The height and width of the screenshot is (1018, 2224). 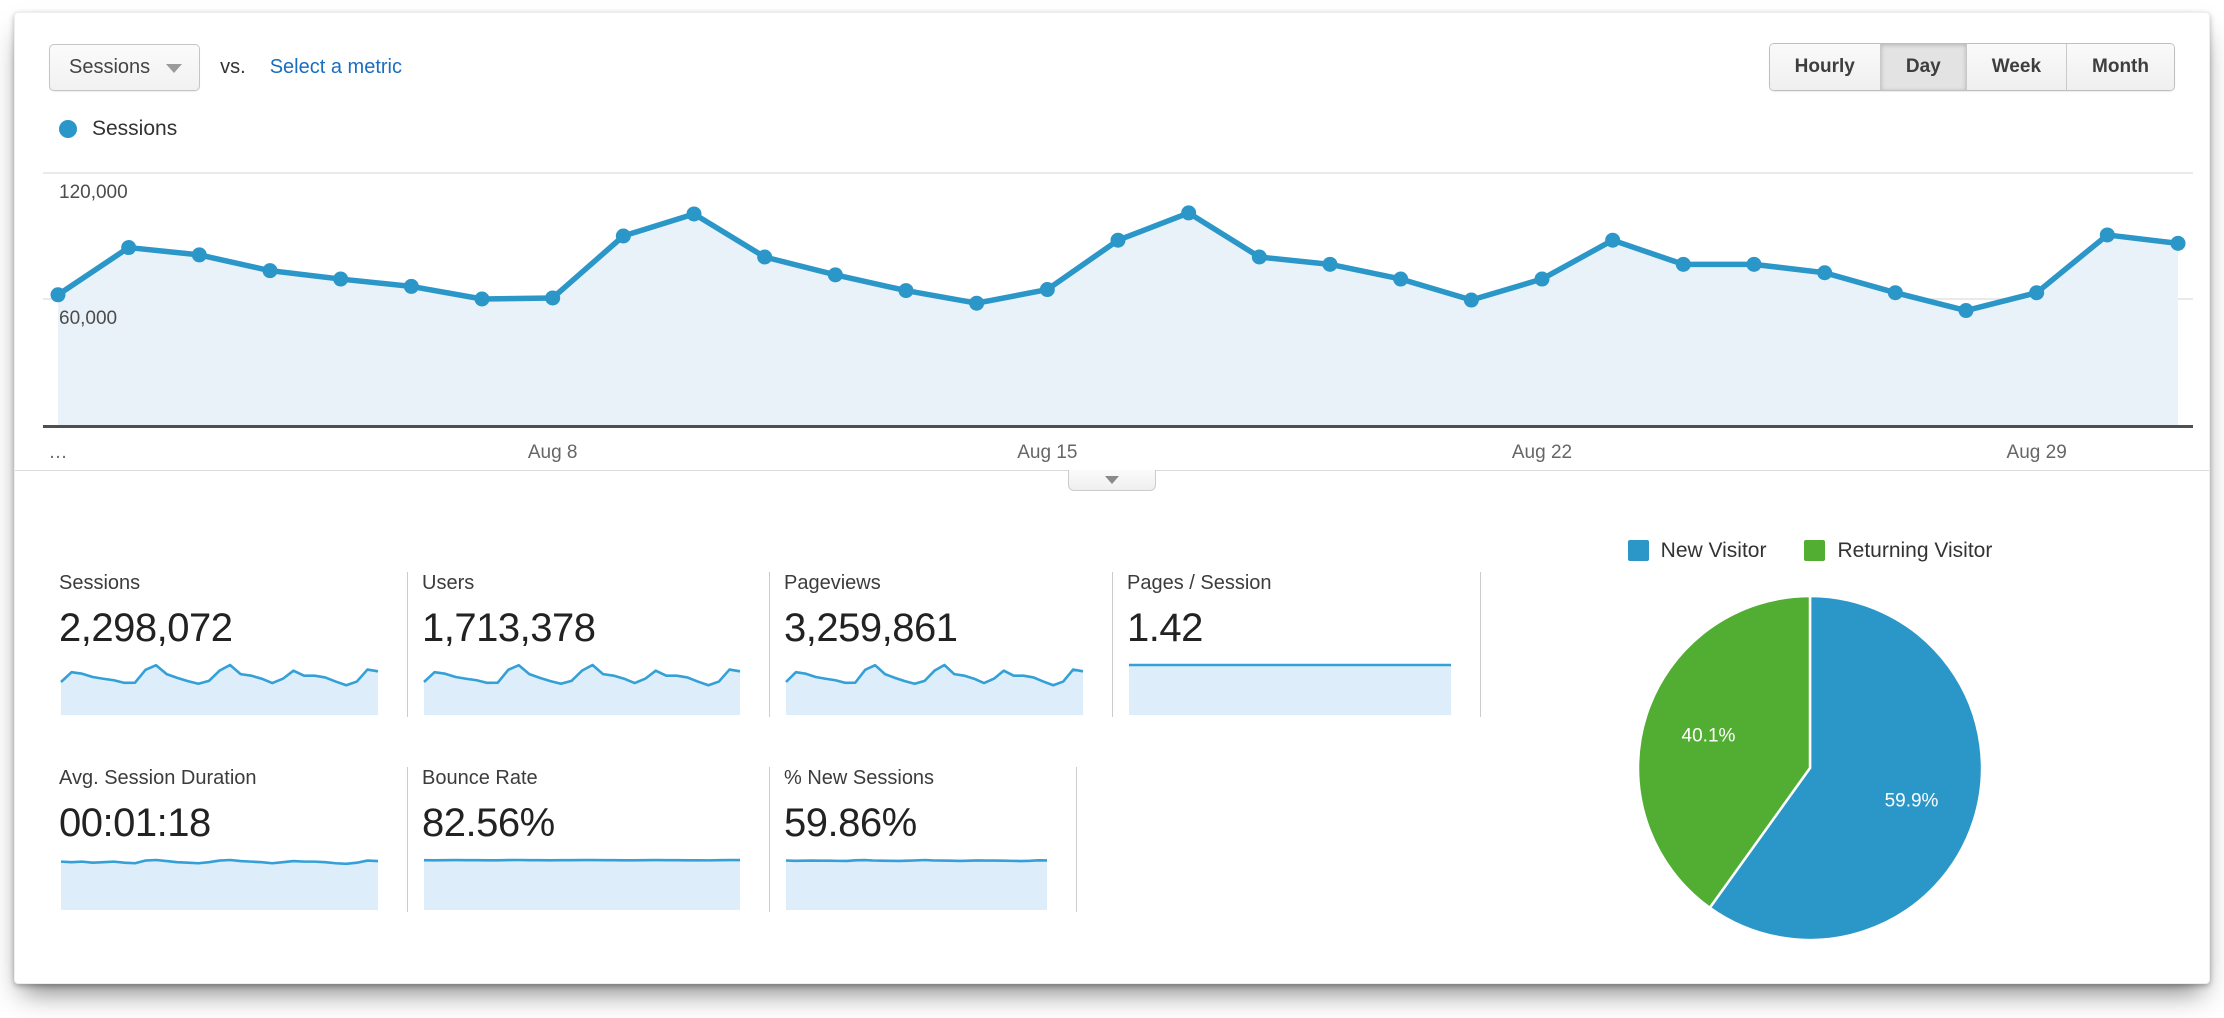 What do you see at coordinates (1638, 550) in the screenshot?
I see `legend-square-icon` at bounding box center [1638, 550].